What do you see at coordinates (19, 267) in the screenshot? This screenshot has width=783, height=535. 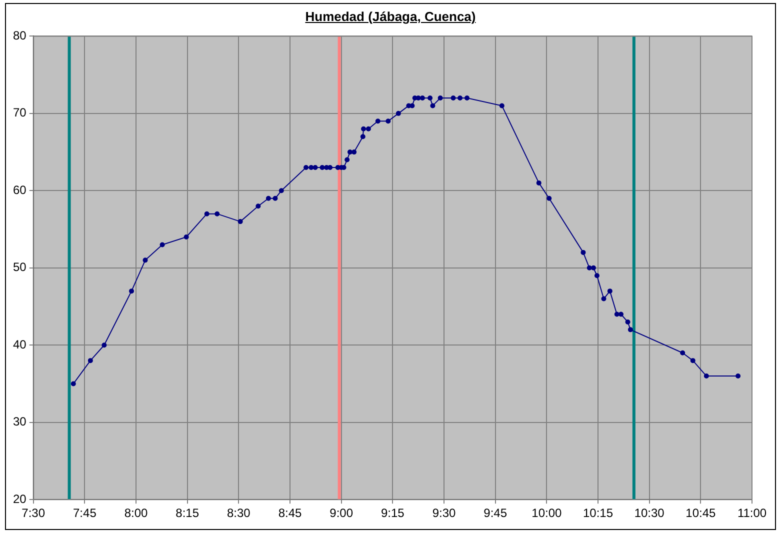 I see `y-tick-label: 50` at bounding box center [19, 267].